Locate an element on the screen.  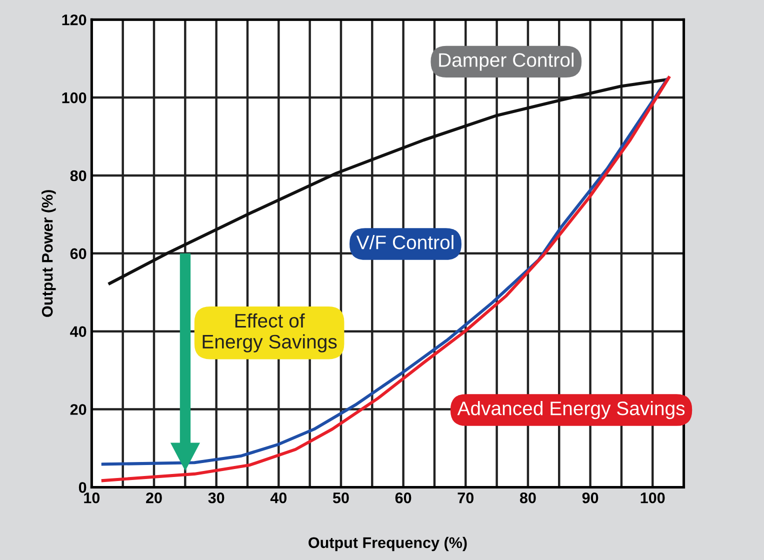
x-tick-label: 10 is located at coordinates (92, 498).